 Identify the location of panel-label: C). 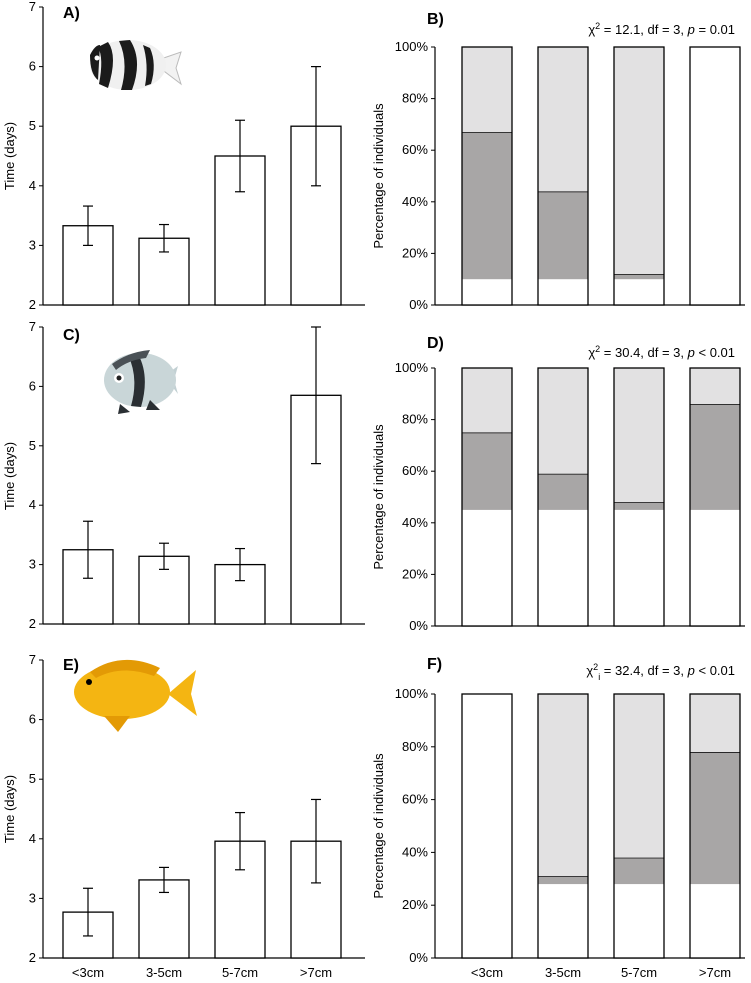
(71, 335).